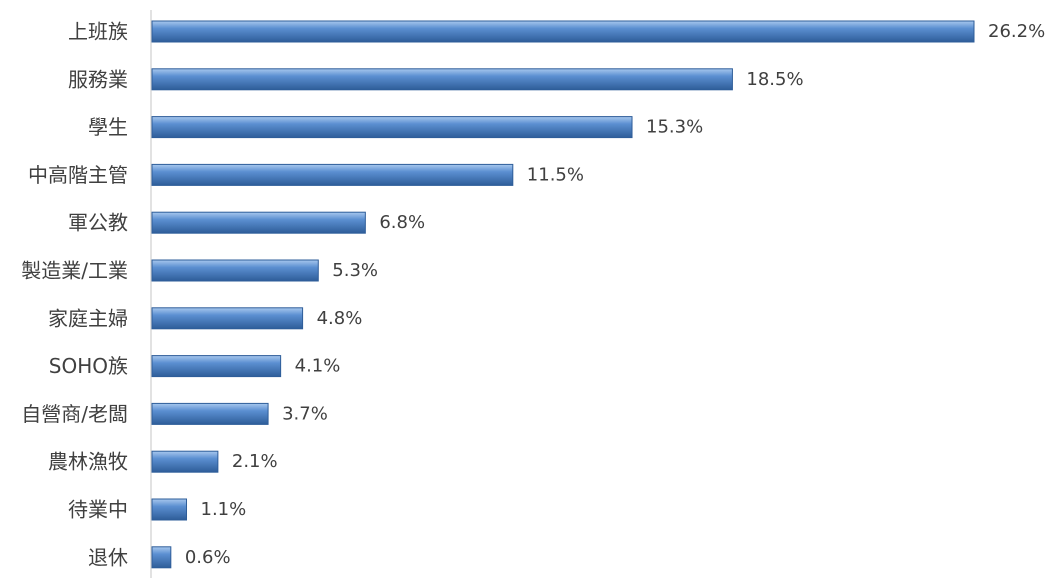  Describe the element at coordinates (208, 557) in the screenshot. I see `value-label: 0.6%` at that location.